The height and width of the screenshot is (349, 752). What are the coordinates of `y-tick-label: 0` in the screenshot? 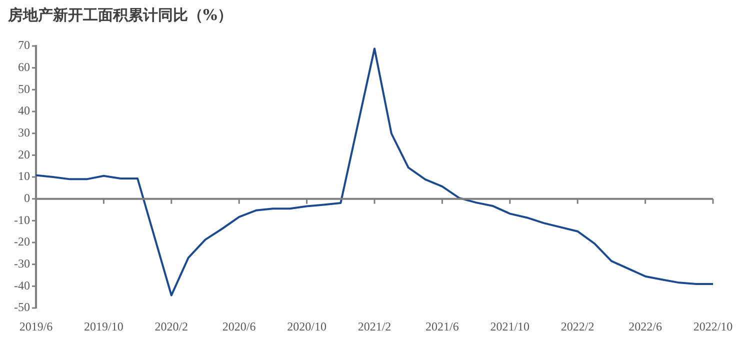 It's located at (27, 197).